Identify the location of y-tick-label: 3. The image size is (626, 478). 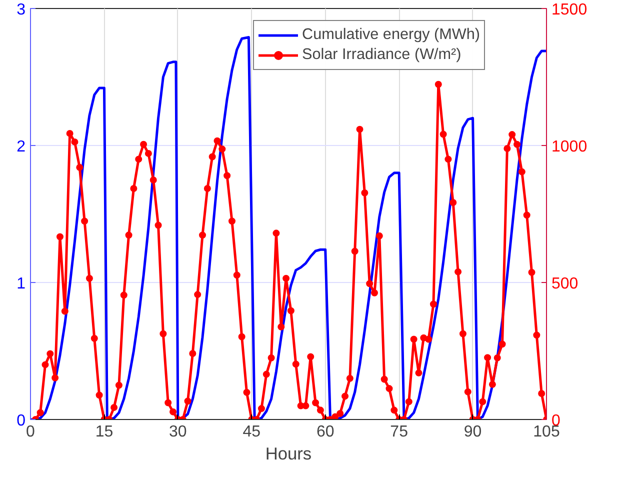
(21, 10).